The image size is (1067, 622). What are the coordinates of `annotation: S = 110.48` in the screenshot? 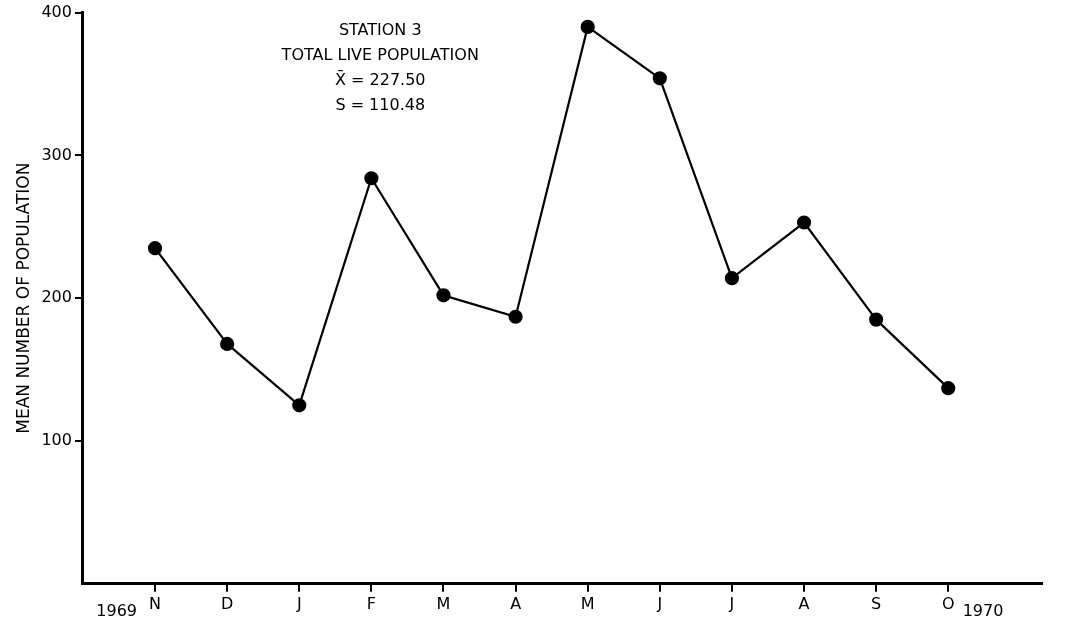 It's located at (380, 104).